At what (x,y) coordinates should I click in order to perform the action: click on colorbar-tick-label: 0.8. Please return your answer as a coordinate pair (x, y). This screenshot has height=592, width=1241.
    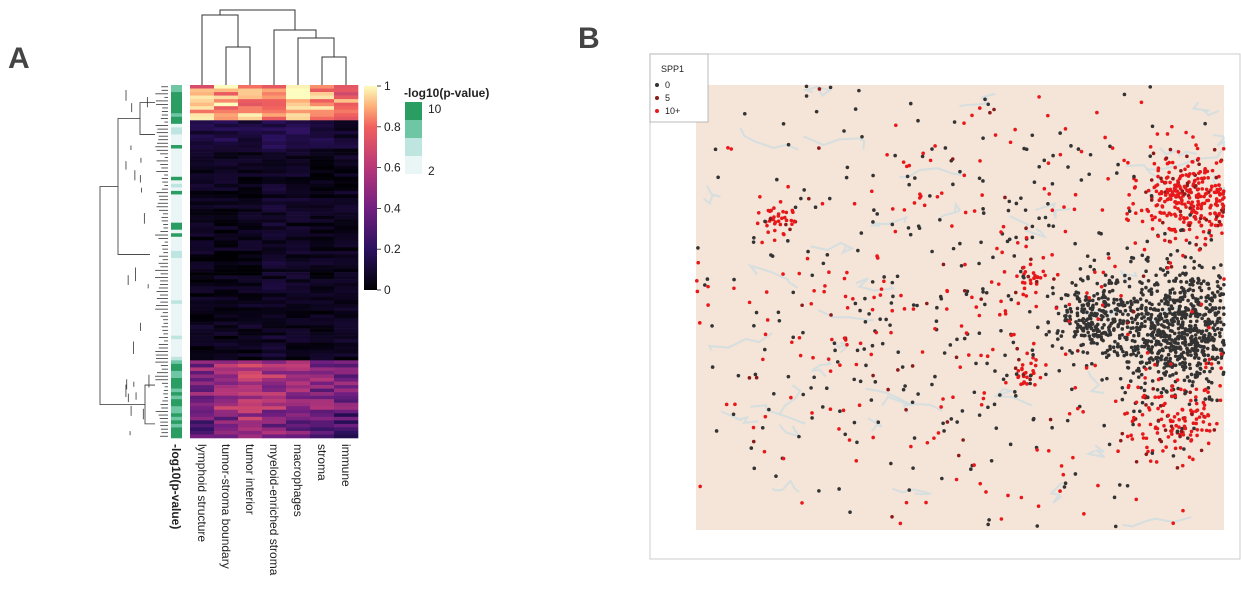
    Looking at the image, I should click on (392, 127).